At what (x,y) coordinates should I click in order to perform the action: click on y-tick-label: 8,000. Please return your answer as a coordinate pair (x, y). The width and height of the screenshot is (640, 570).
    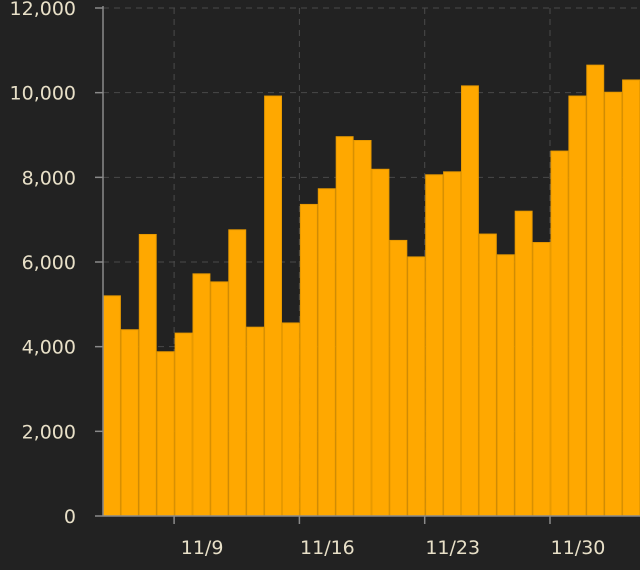
    Looking at the image, I should click on (49, 178).